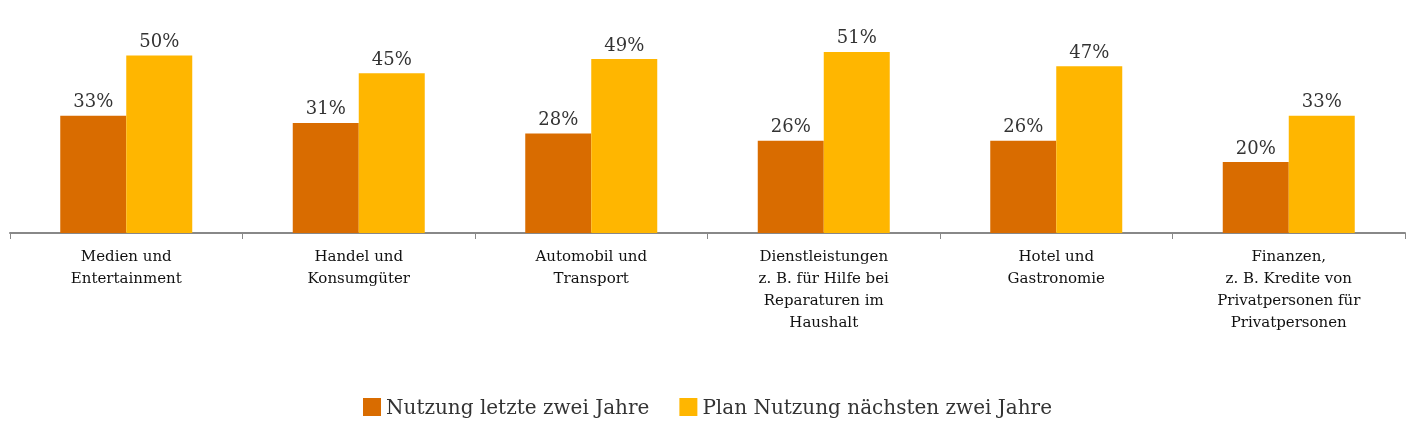  I want to click on data-label: 47%, so click(1089, 51).